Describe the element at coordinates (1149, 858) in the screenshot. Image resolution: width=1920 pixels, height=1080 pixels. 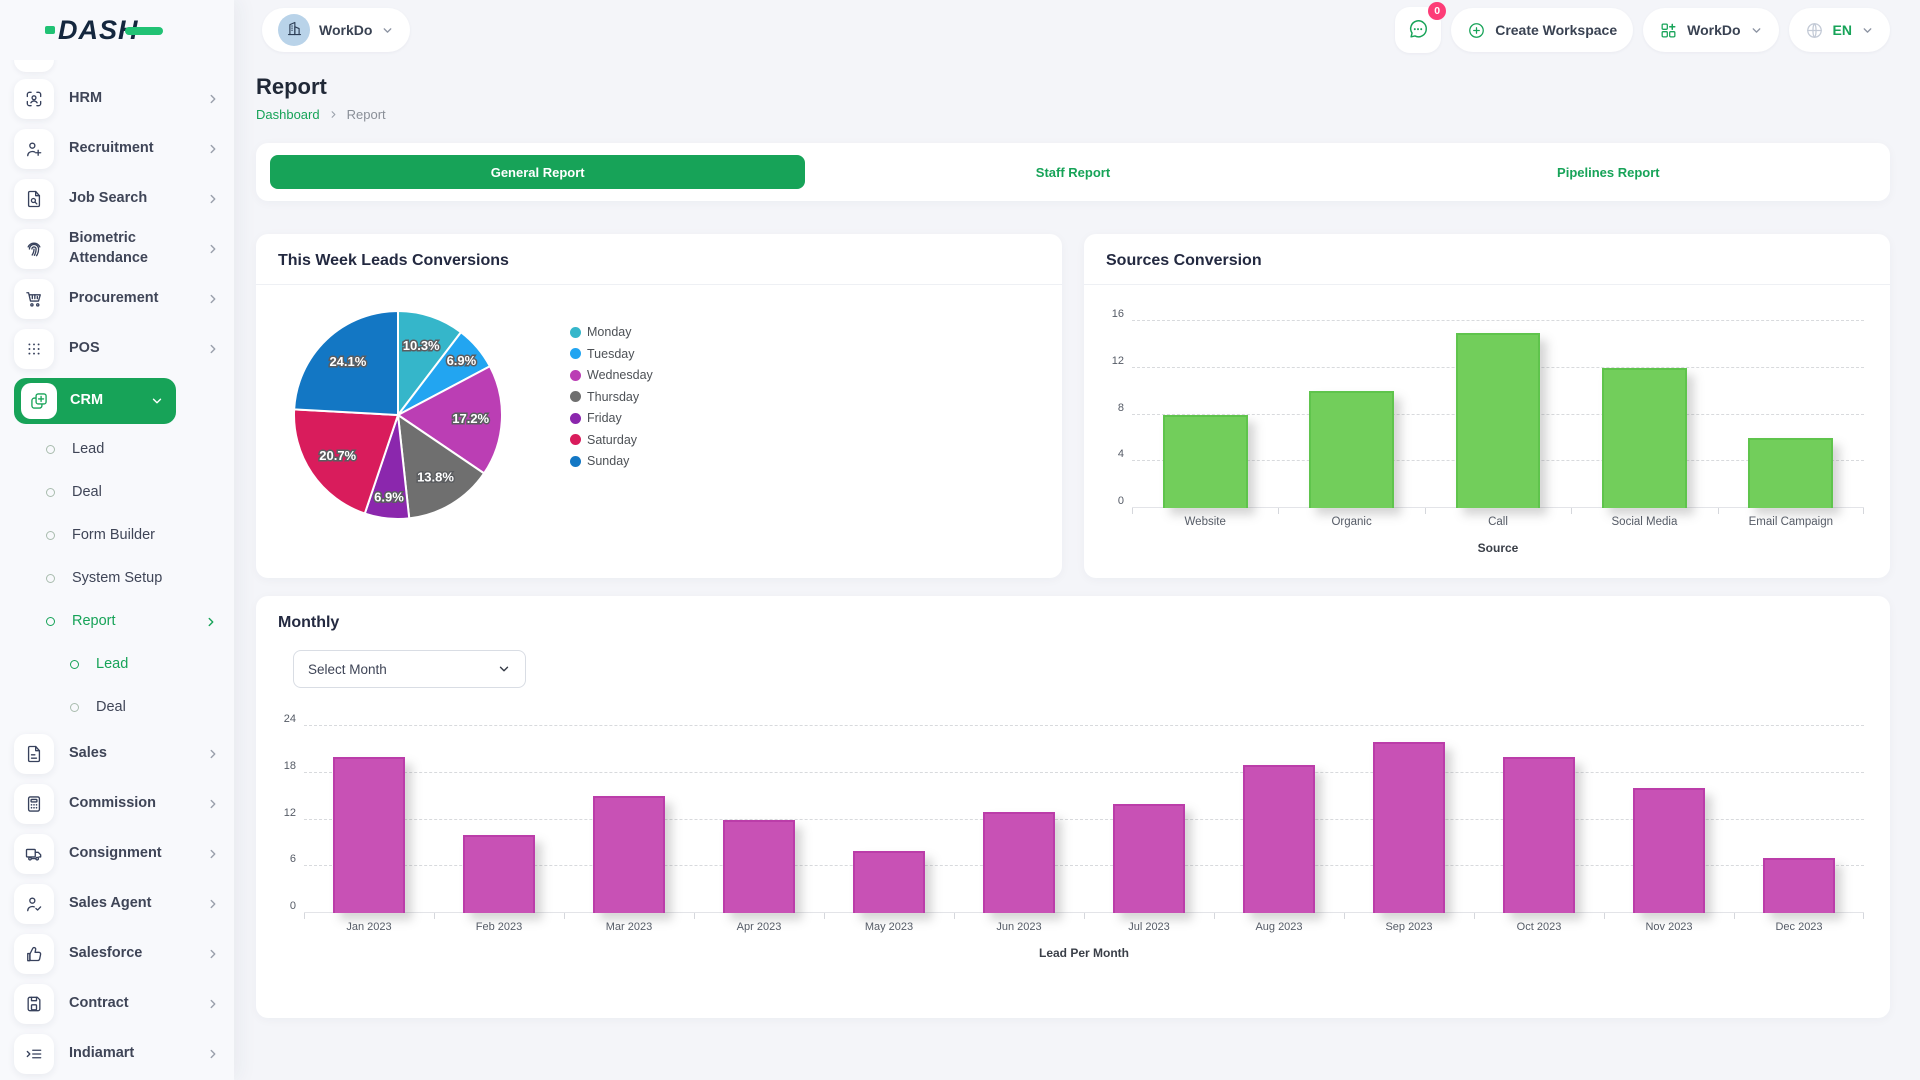
I see `bar-jul-2023` at that location.